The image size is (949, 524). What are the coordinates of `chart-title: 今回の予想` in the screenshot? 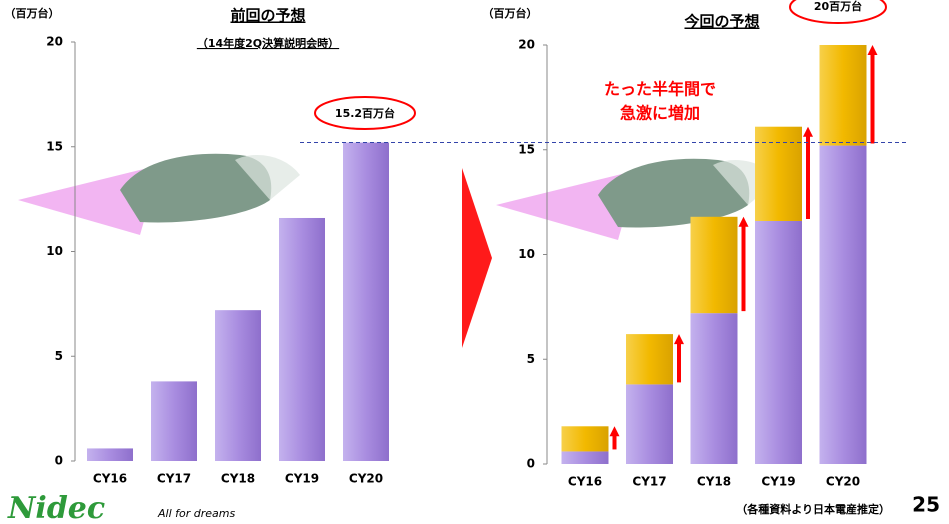 It's located at (721, 22).